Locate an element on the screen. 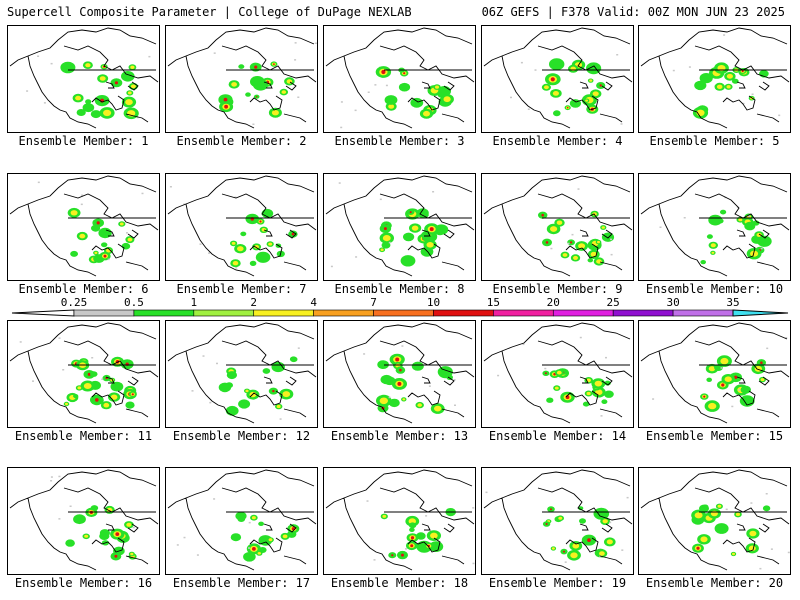  member-label-18: Ensemble Member: 18 is located at coordinates (399, 583).